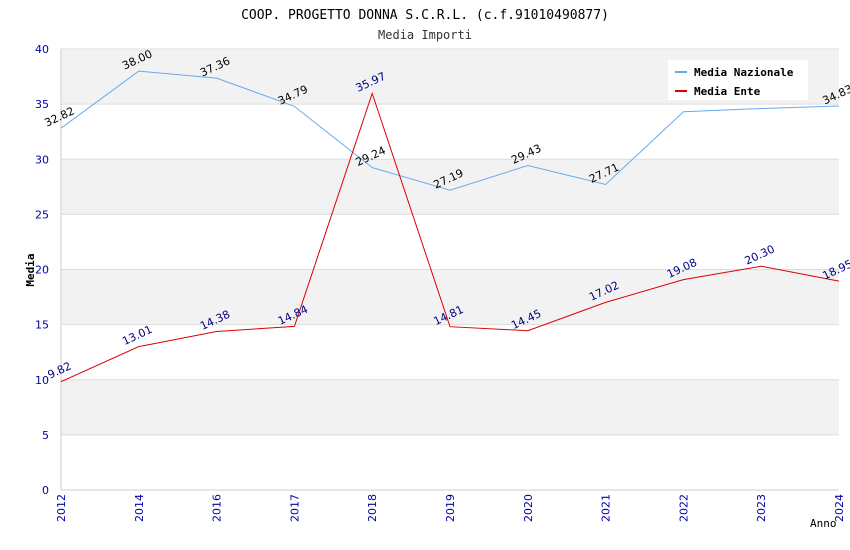 This screenshot has width=850, height=550. I want to click on legend-label: Media Ente, so click(727, 91).